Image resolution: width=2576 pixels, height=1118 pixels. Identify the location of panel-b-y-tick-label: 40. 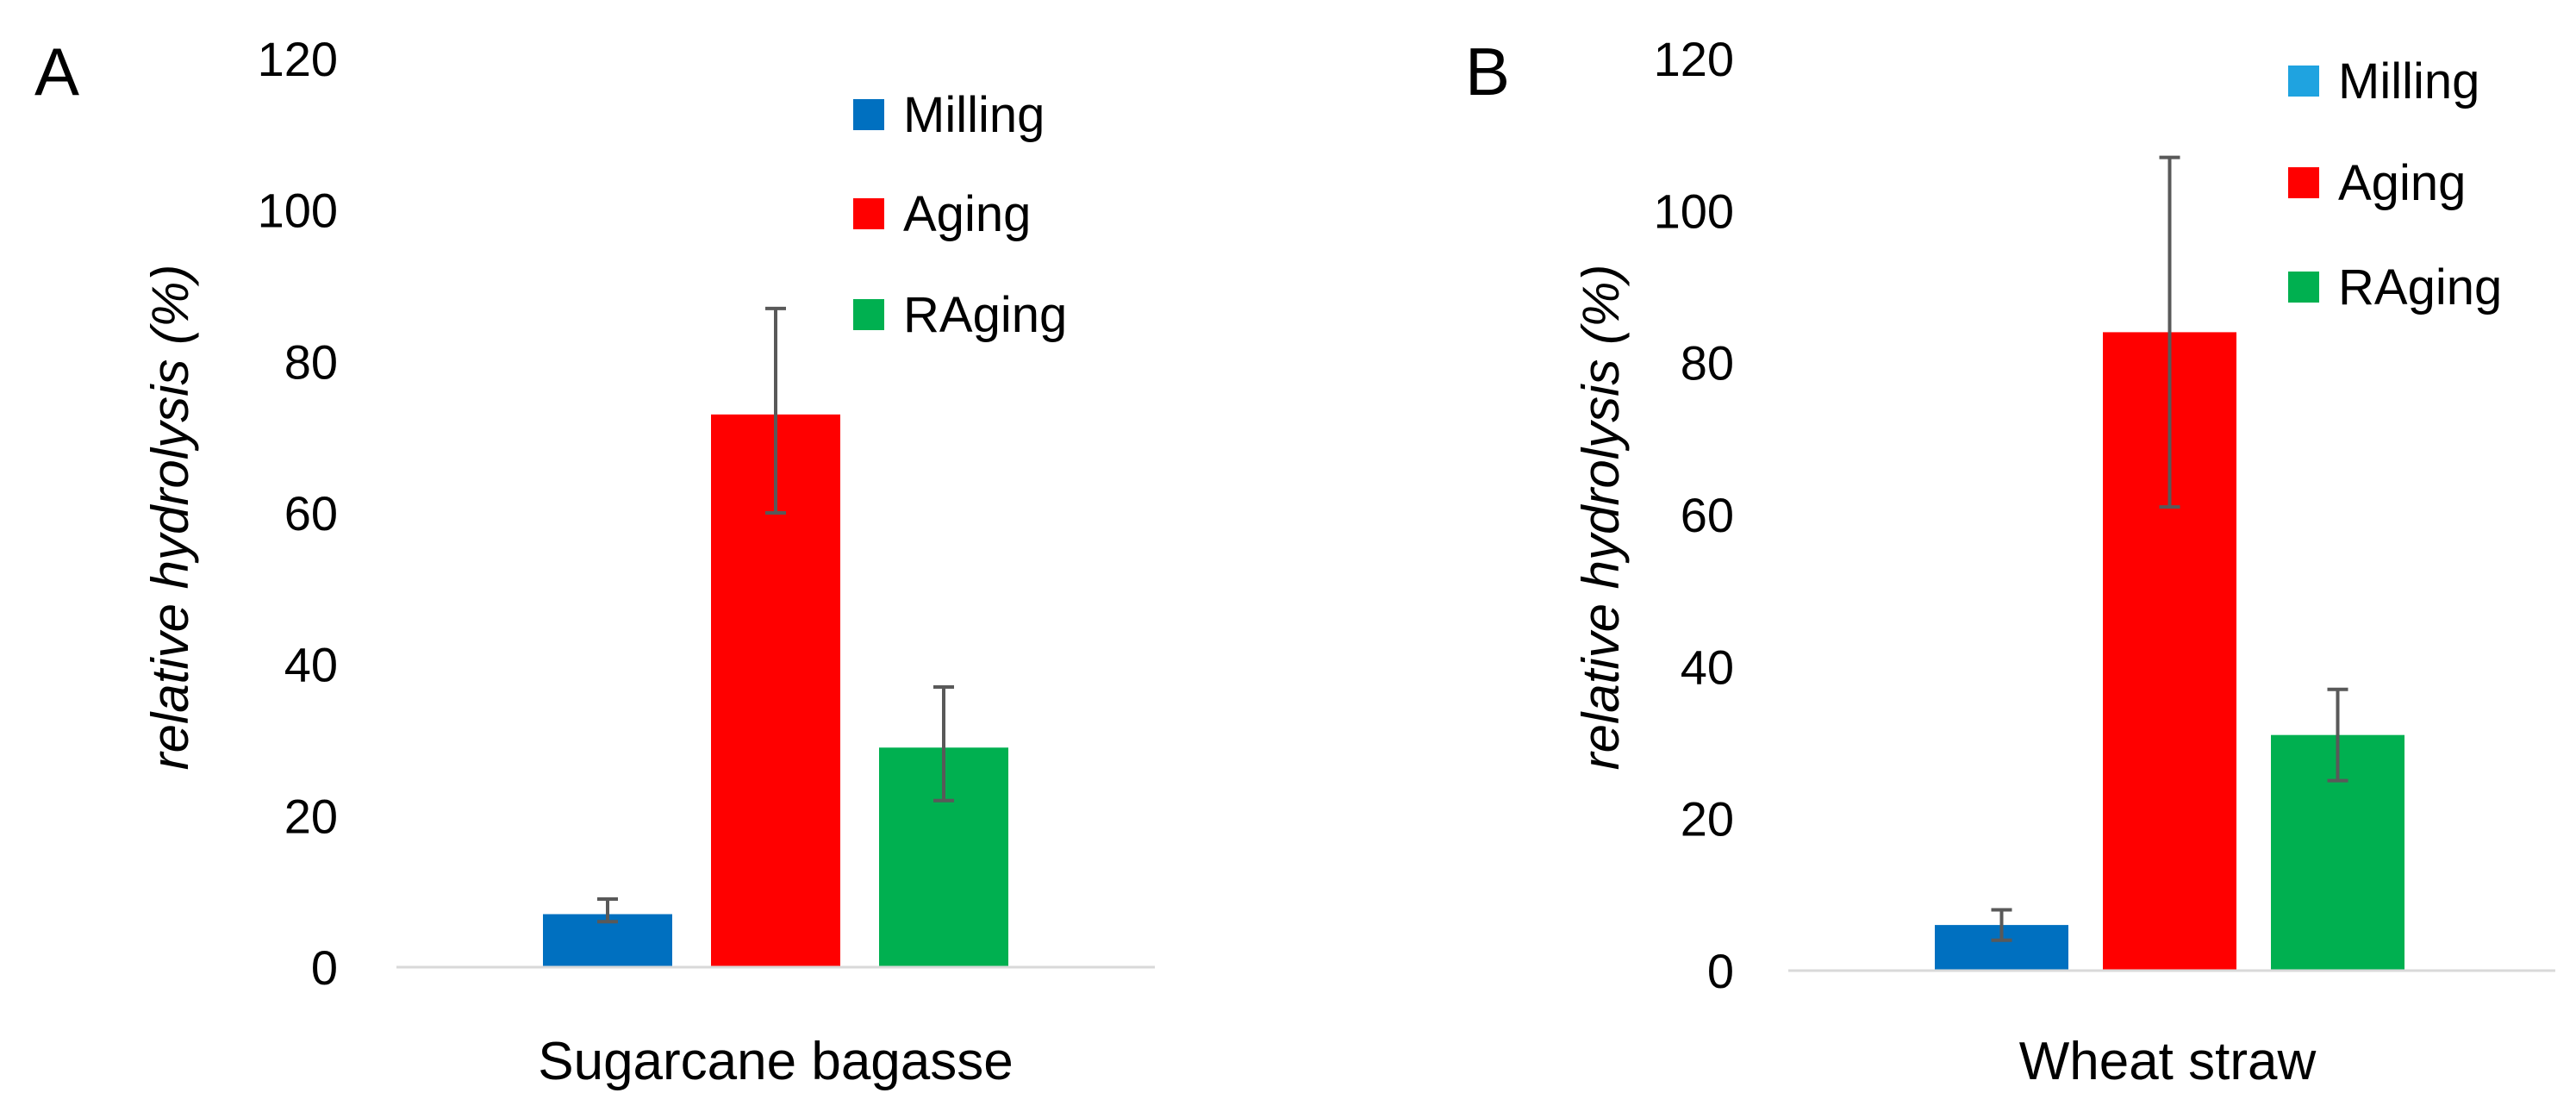
(1707, 667).